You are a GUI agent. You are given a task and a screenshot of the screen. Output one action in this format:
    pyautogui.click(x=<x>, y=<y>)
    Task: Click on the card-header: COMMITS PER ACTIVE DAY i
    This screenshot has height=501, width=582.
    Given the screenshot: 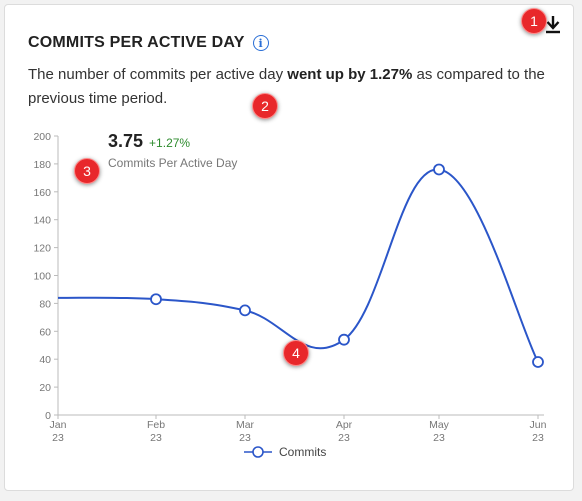 What is the action you would take?
    pyautogui.click(x=148, y=43)
    